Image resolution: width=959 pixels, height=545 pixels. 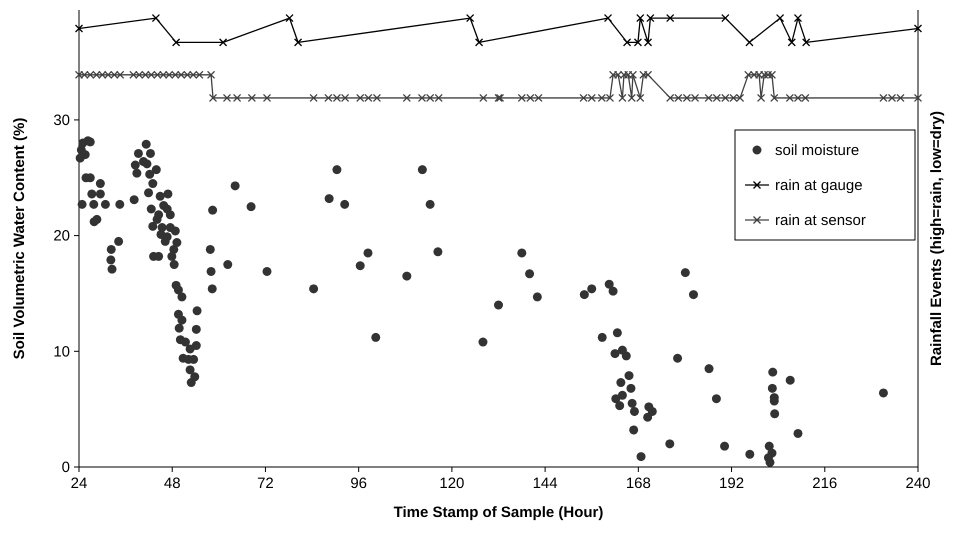 I want to click on x-tick-label: 96, so click(x=359, y=483).